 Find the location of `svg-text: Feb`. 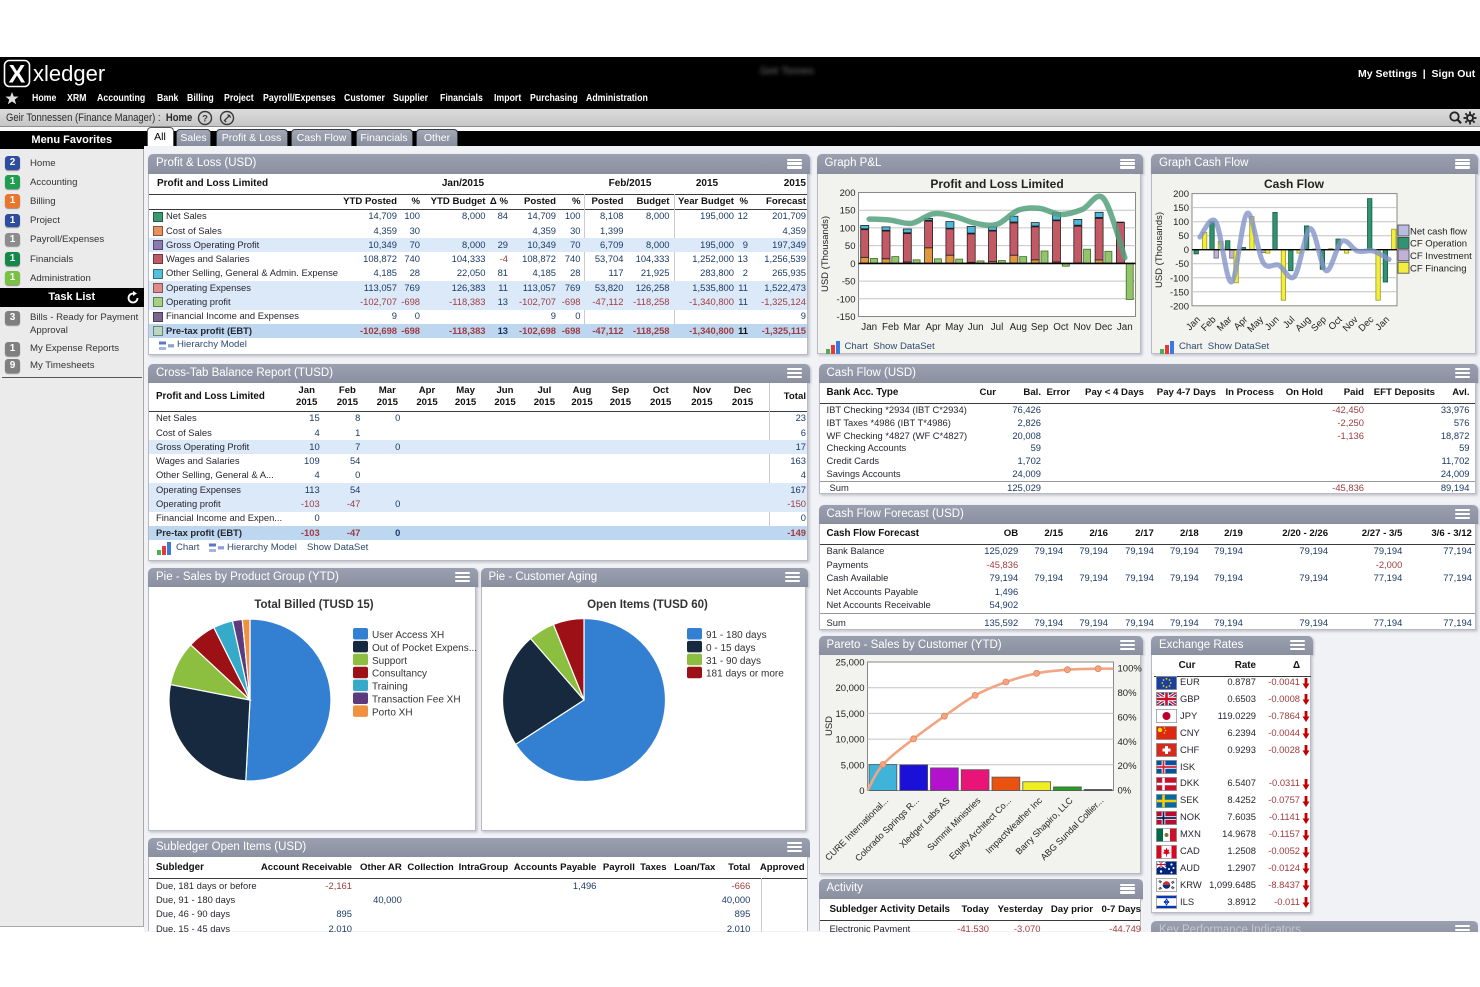

svg-text: Feb is located at coordinates (890, 327).